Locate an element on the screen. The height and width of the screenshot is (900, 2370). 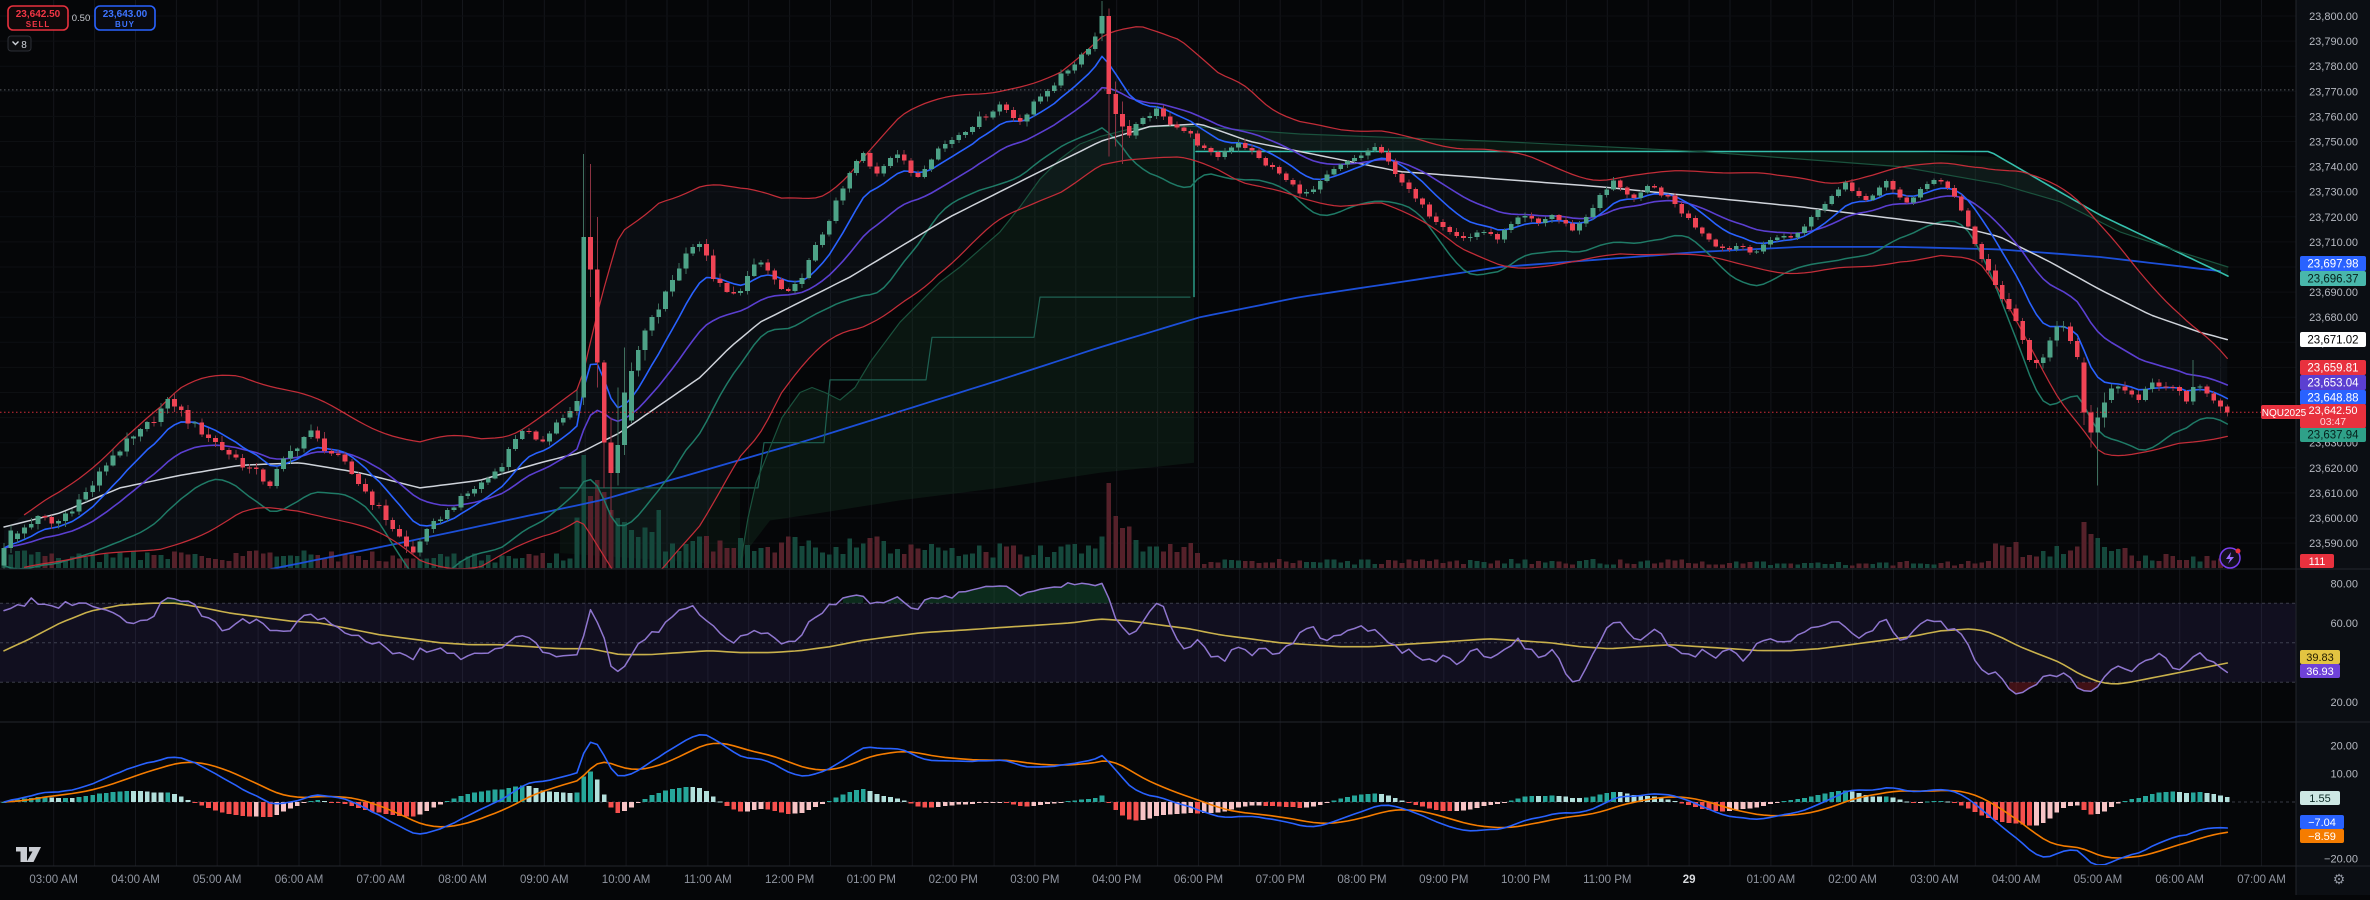
svg-text: 09:00 PM is located at coordinates (1443, 880).